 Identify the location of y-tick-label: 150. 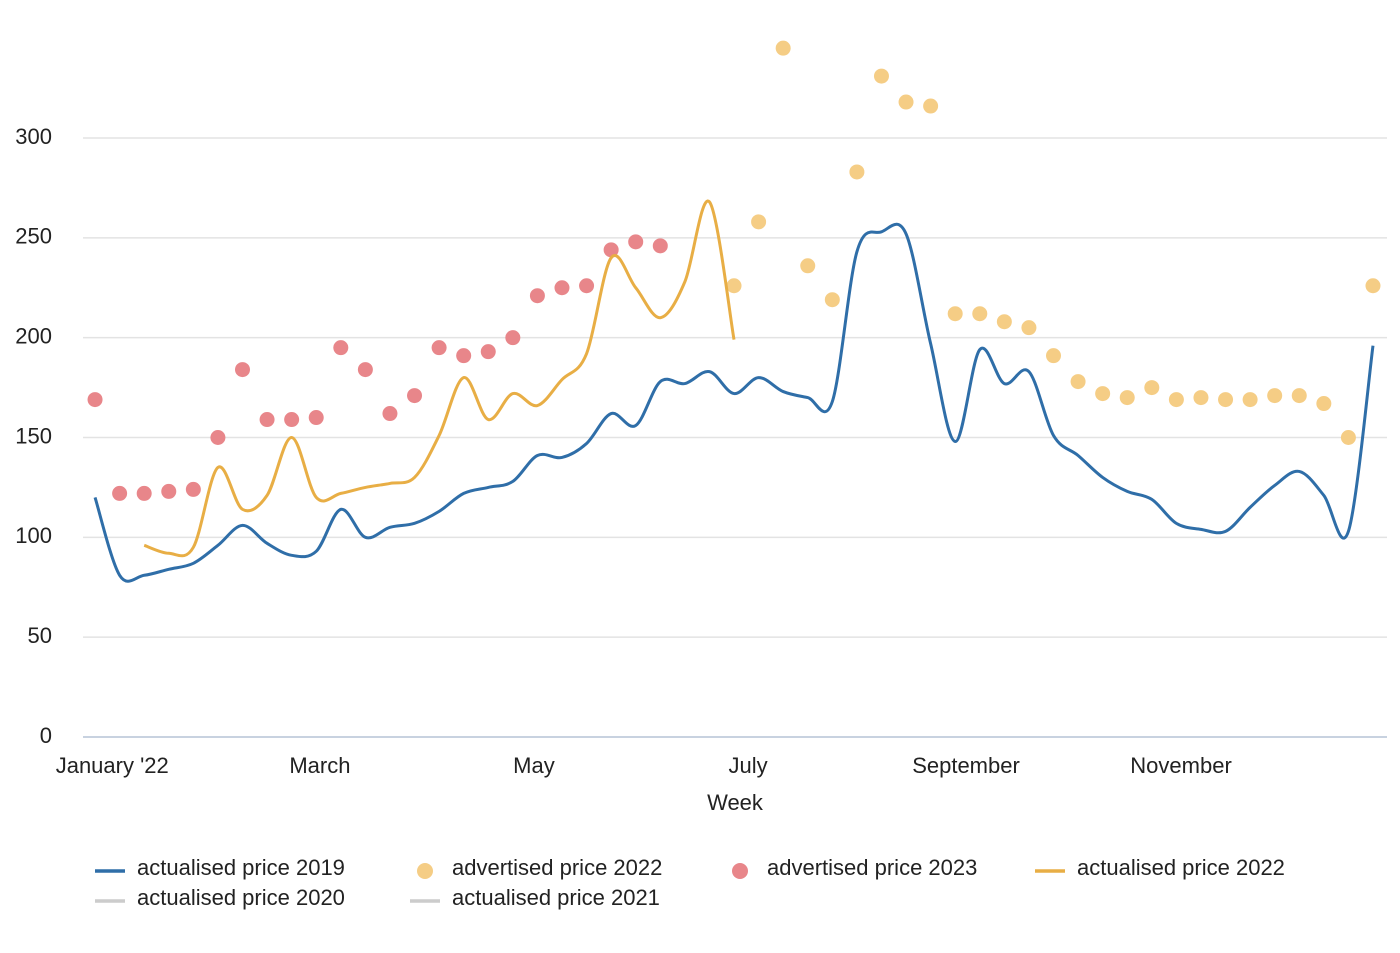
(33, 435).